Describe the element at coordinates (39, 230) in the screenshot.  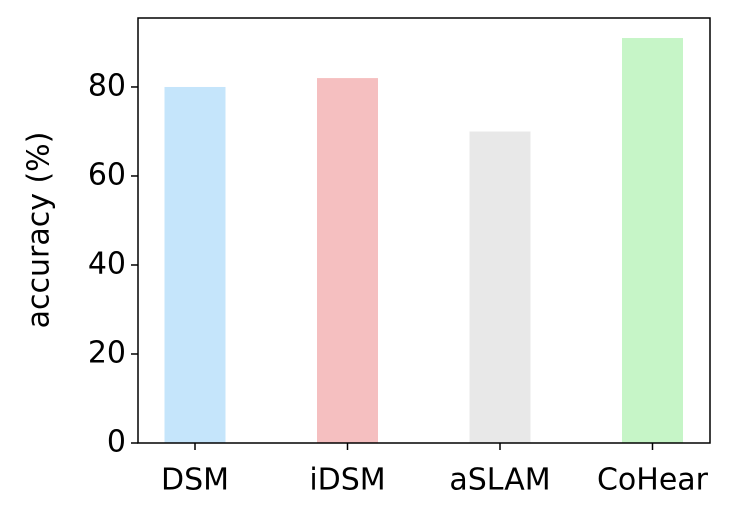
I see `y-axis-label: accuracy (%)` at that location.